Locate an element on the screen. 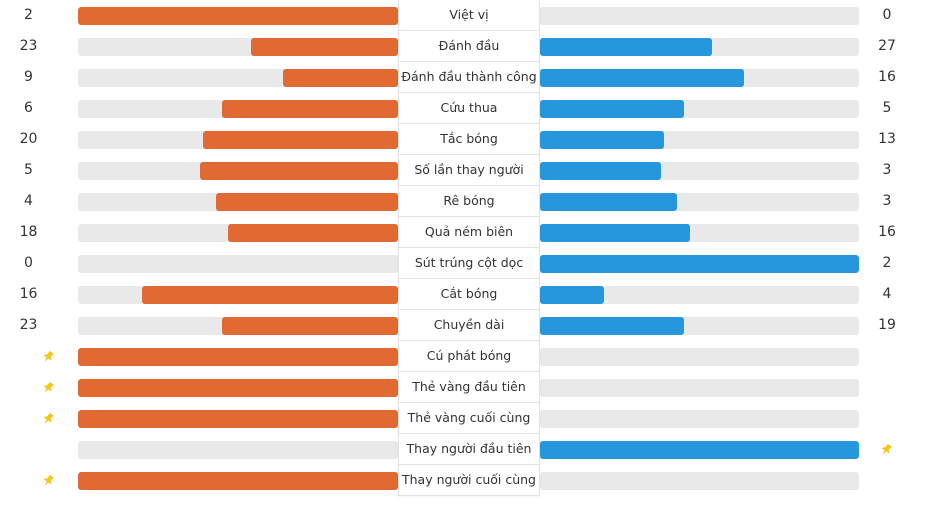 This screenshot has width=931, height=506. stat-label: Cú phát bóng is located at coordinates (469, 356).